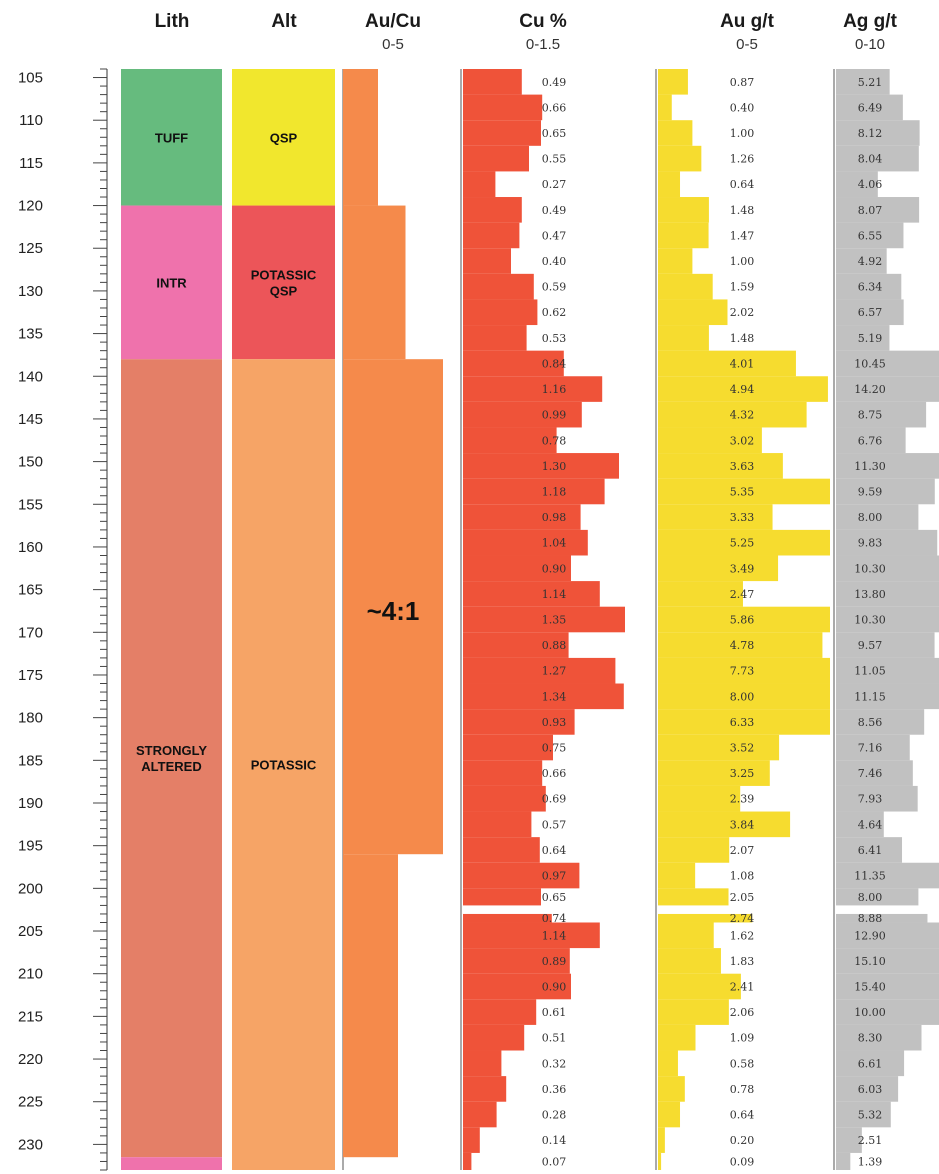 This screenshot has height=1174, width=939. Describe the element at coordinates (171, 750) in the screenshot. I see `lith-label: STRONGLY` at that location.